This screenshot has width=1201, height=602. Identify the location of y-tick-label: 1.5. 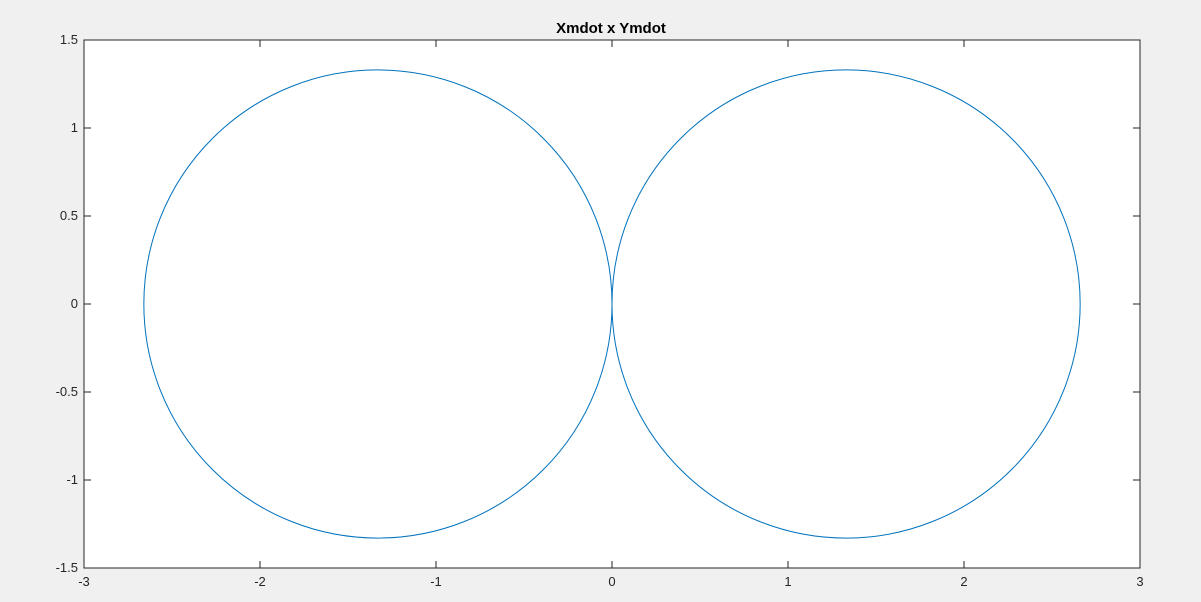
(69, 39).